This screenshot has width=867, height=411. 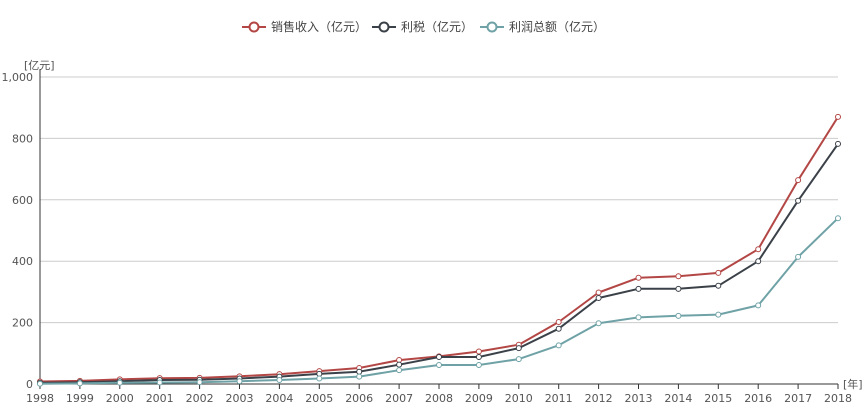 What do you see at coordinates (39, 65) in the screenshot?
I see `y-axis-title: [亿元]` at bounding box center [39, 65].